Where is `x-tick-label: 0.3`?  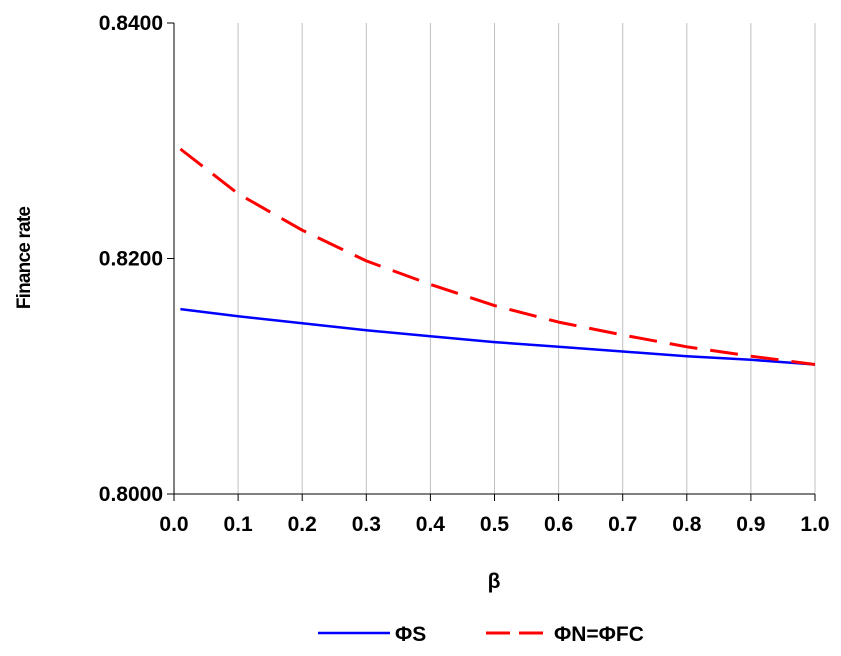 x-tick-label: 0.3 is located at coordinates (366, 524).